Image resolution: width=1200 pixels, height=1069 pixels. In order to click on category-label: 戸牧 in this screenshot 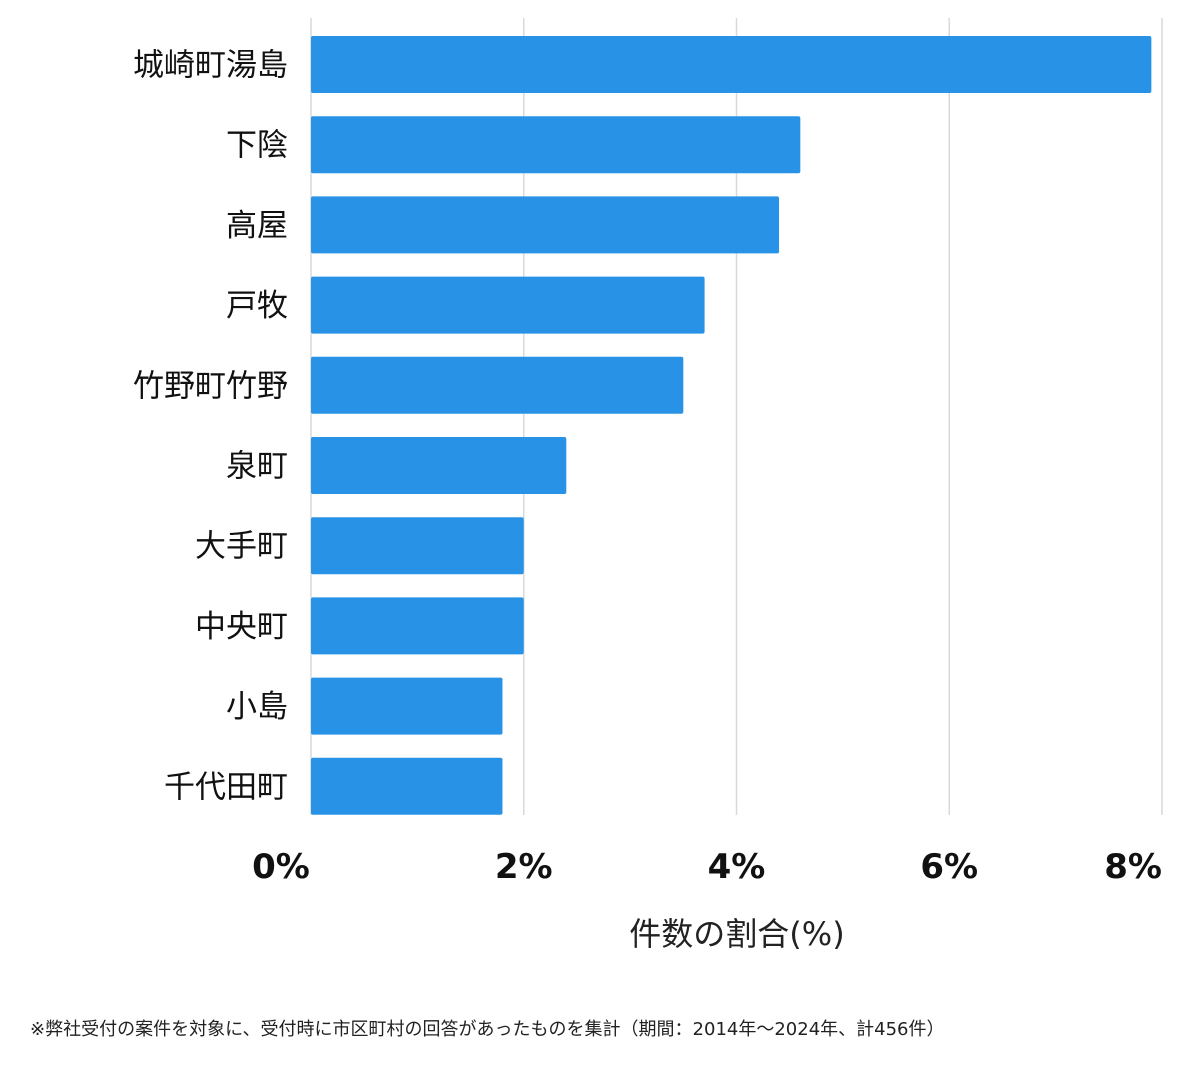, I will do `click(257, 306)`.